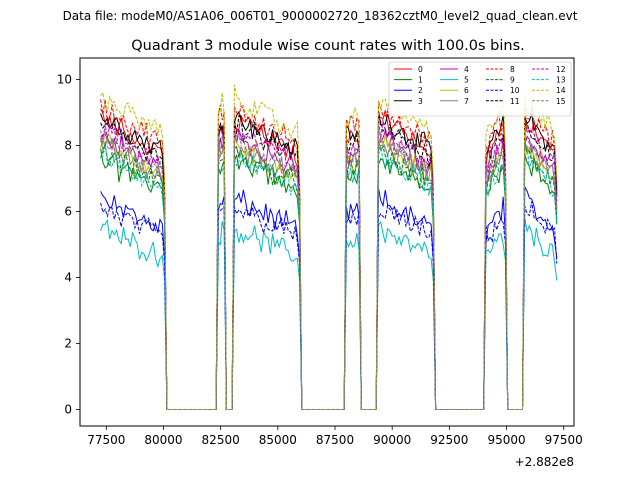  What do you see at coordinates (64, 79) in the screenshot?
I see `y-tick-label: 10` at bounding box center [64, 79].